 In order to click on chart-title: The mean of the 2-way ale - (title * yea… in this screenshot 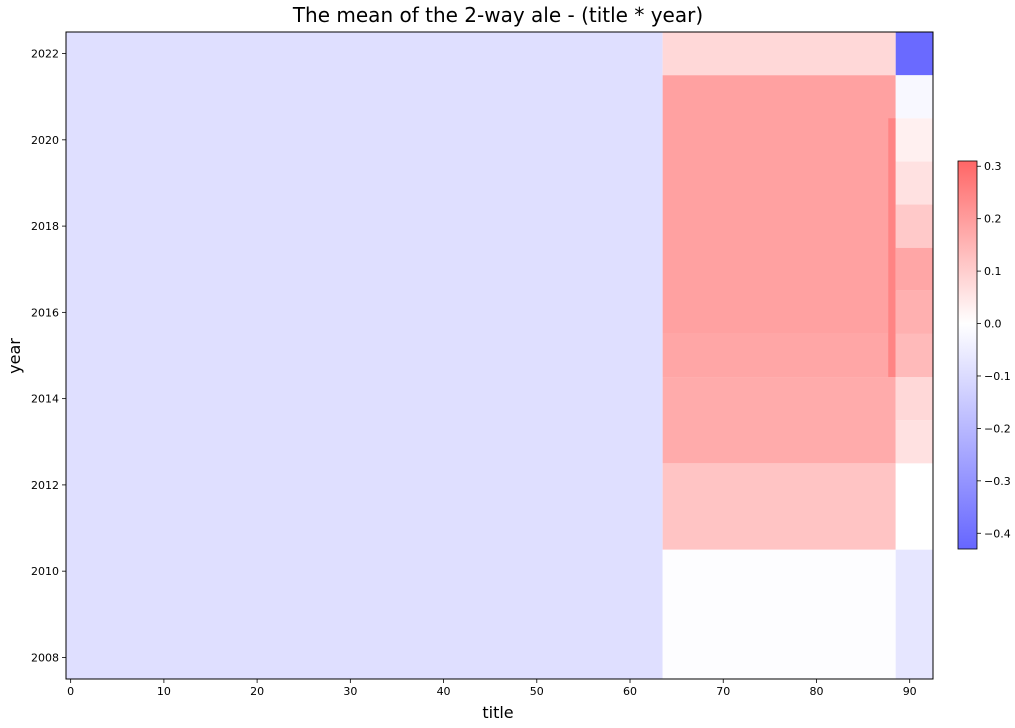, I will do `click(497, 15)`.